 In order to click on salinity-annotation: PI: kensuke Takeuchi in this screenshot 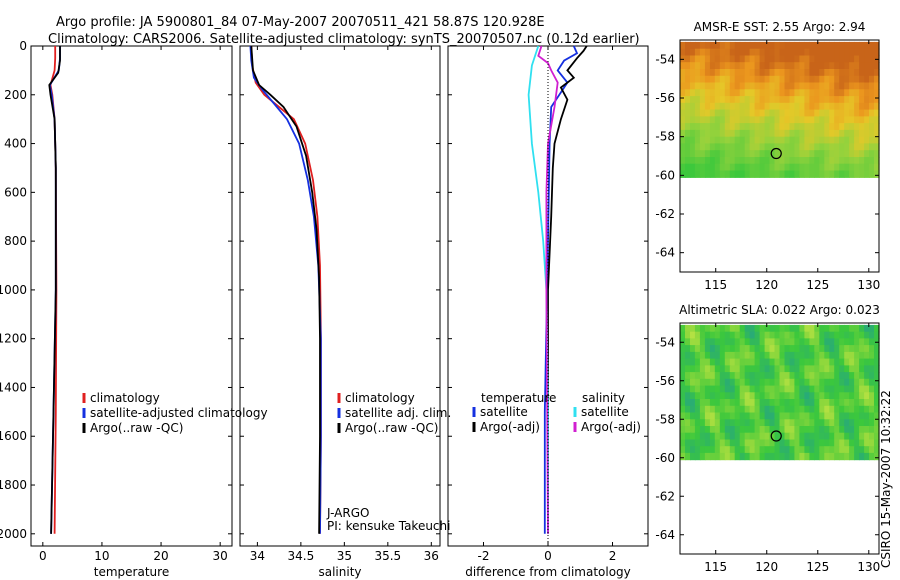, I will do `click(388, 526)`.